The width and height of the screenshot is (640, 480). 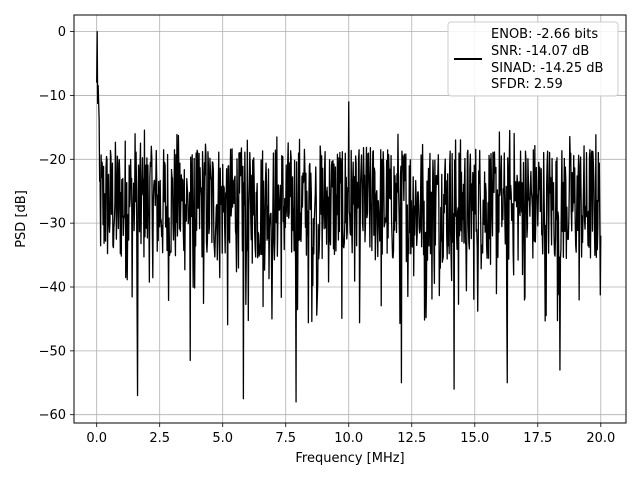 What do you see at coordinates (537, 438) in the screenshot?
I see `x-tick-label: 17.5` at bounding box center [537, 438].